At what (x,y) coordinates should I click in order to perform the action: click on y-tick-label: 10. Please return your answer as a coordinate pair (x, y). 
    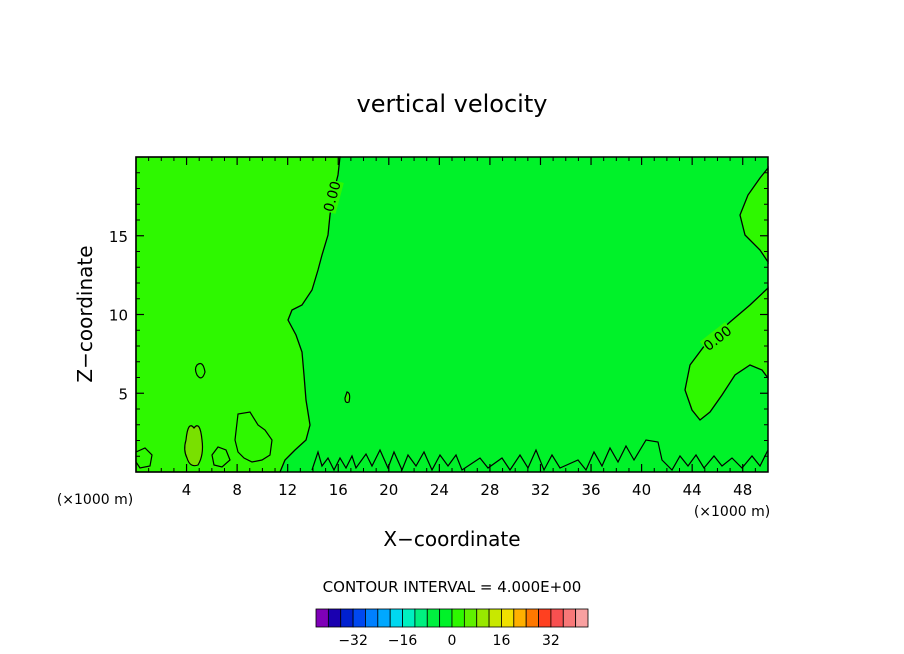
    Looking at the image, I should click on (118, 316).